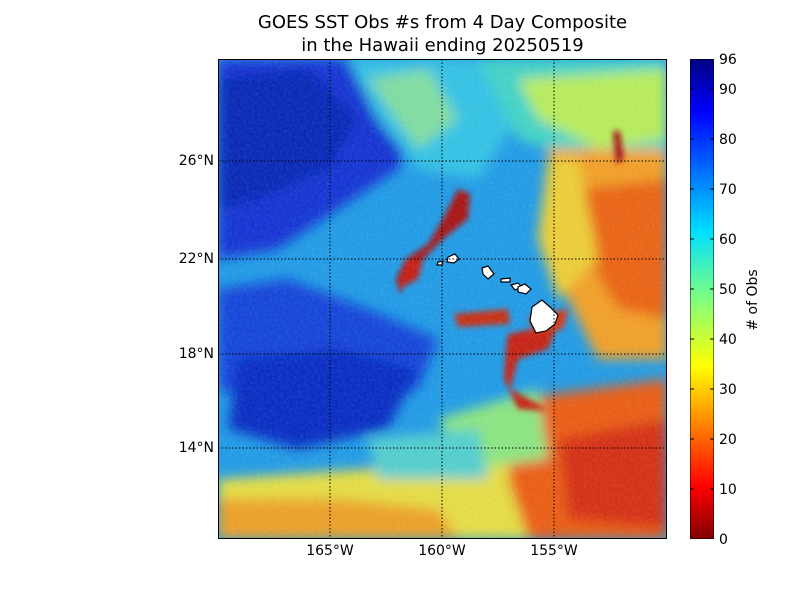  Describe the element at coordinates (196, 161) in the screenshot. I see `lat-label-26n: 26°N` at that location.